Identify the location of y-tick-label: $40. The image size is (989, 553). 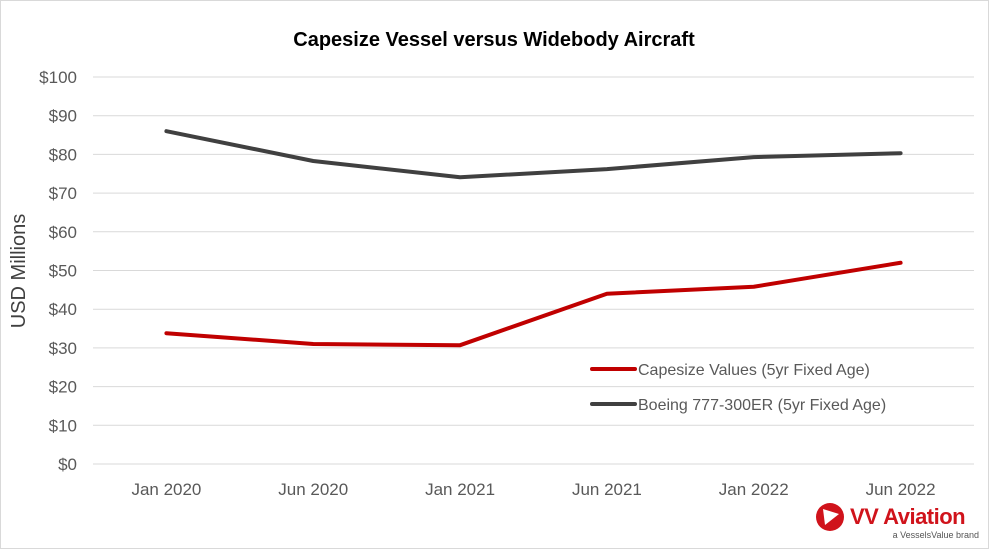
(63, 309).